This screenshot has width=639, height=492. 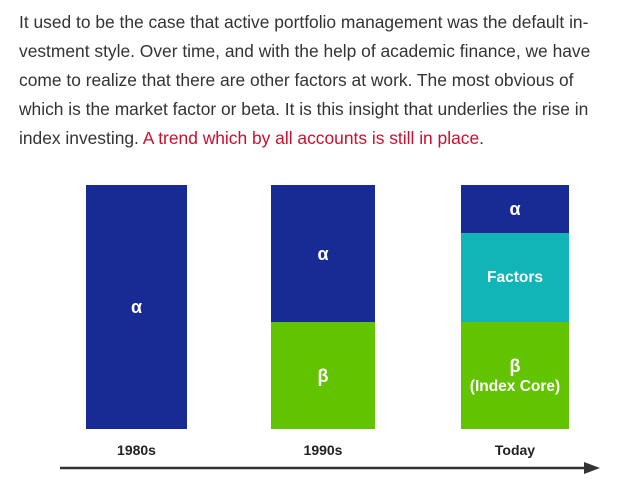 I want to click on column-1980s-alpha-segment: α, so click(x=136, y=307).